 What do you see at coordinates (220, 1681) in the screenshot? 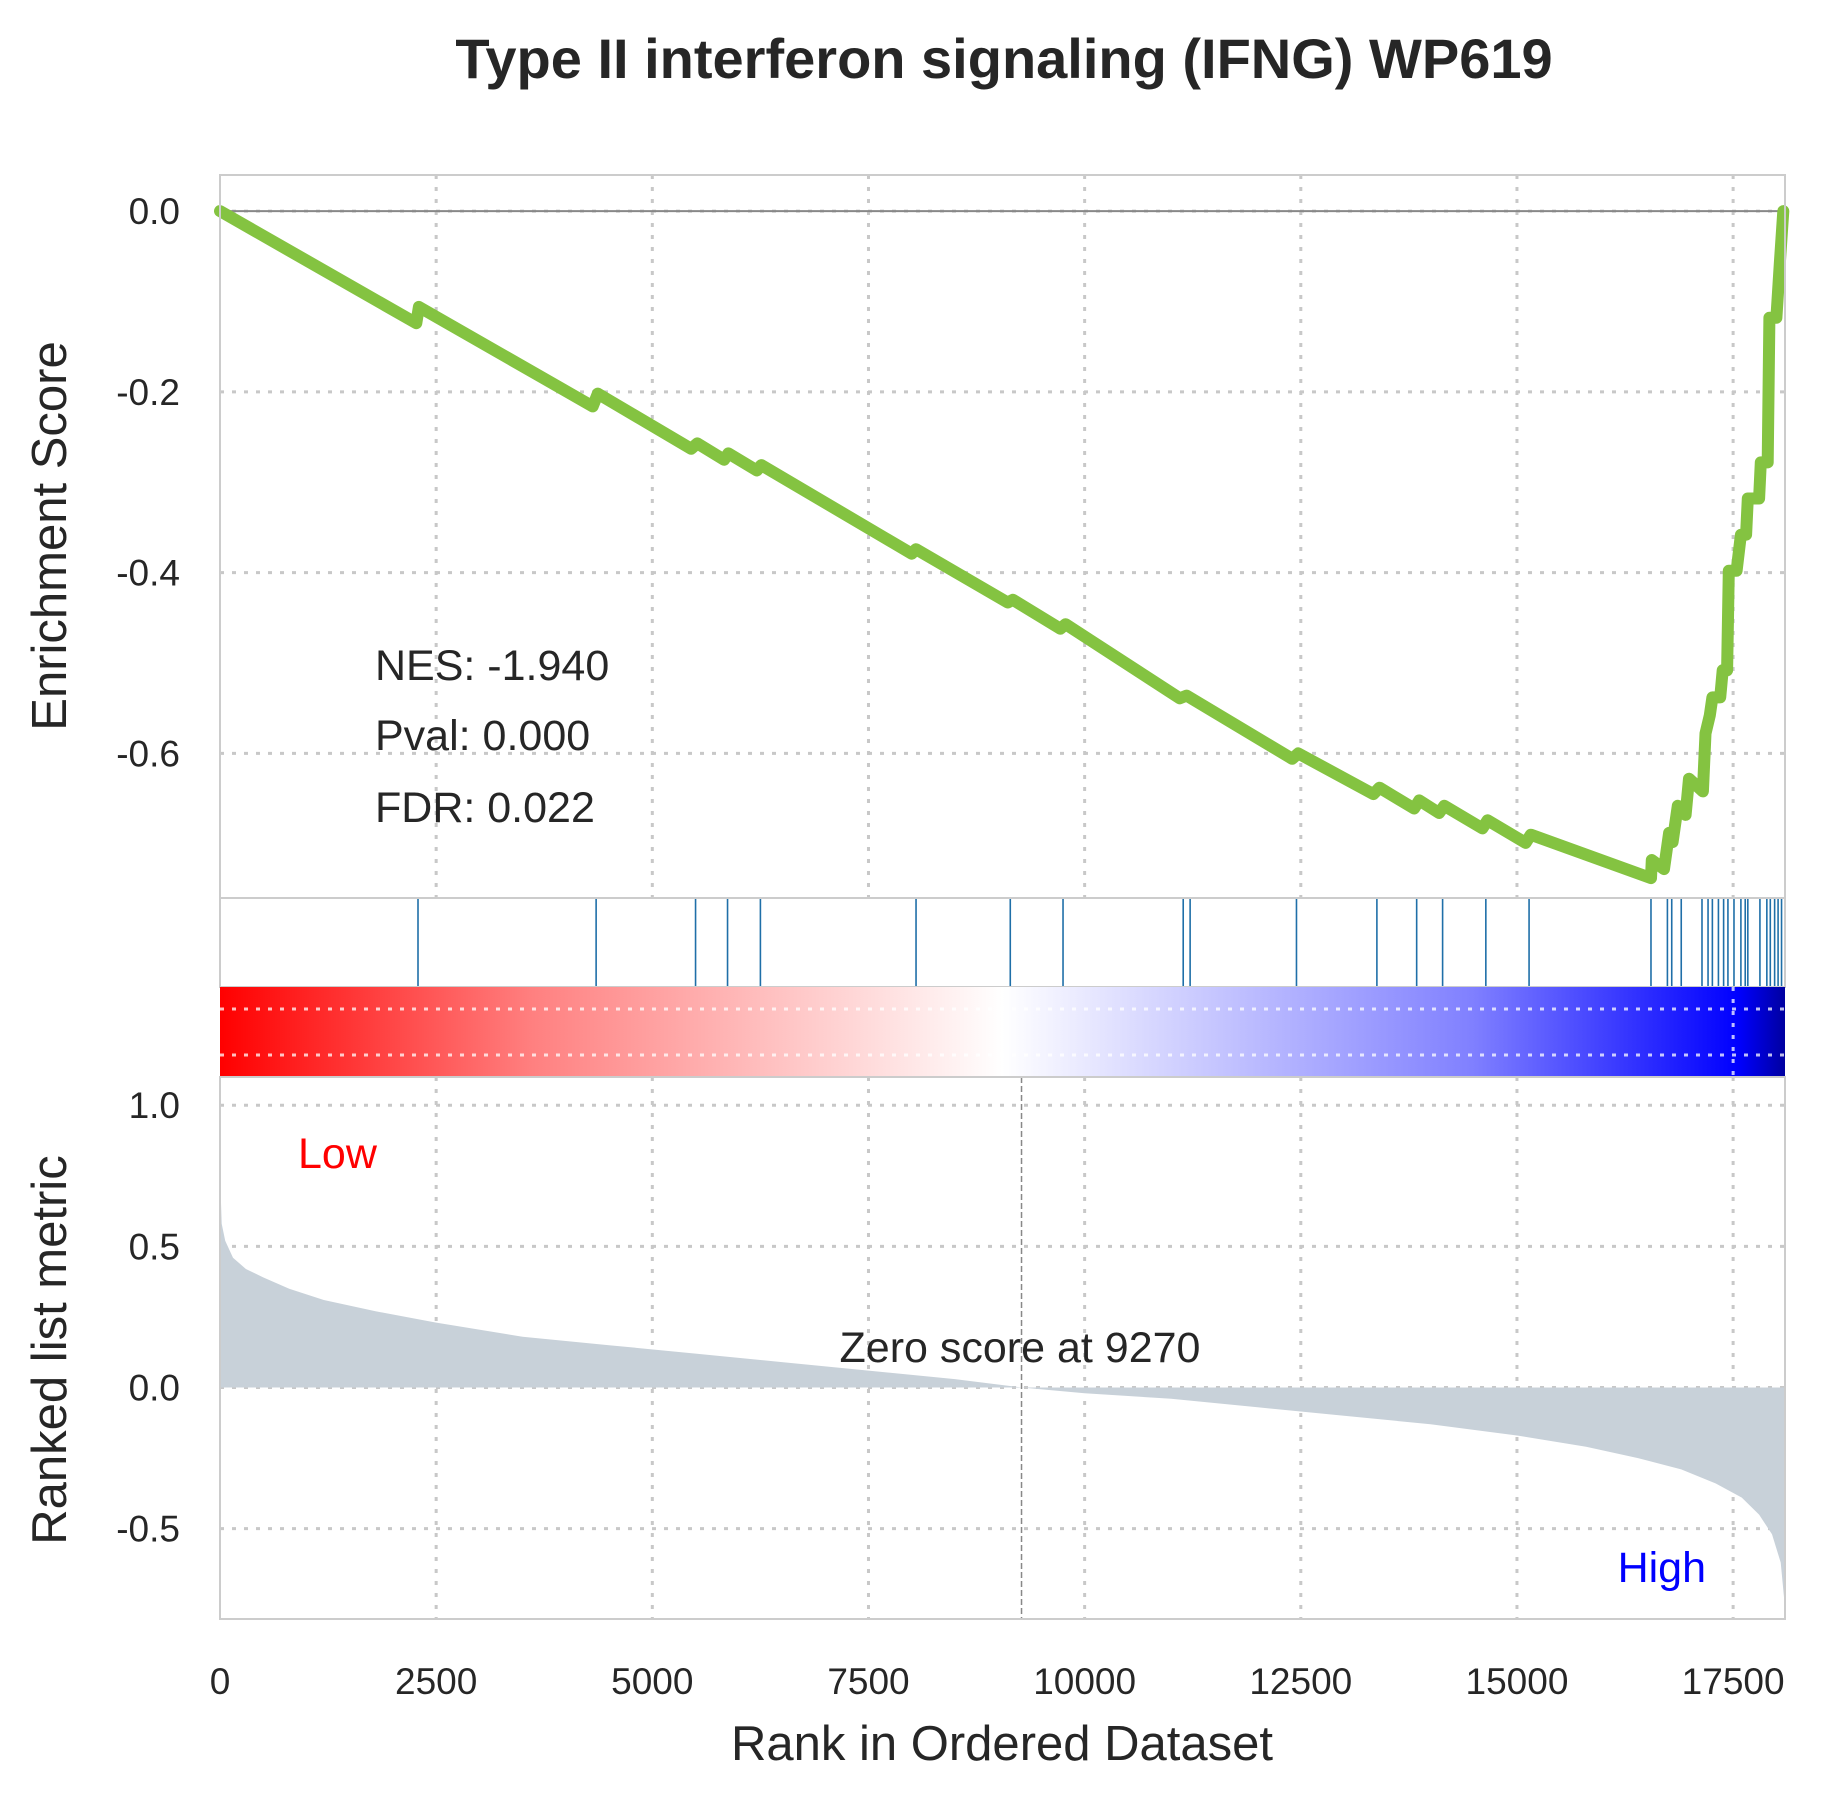
I see `x-tick-label: 0` at bounding box center [220, 1681].